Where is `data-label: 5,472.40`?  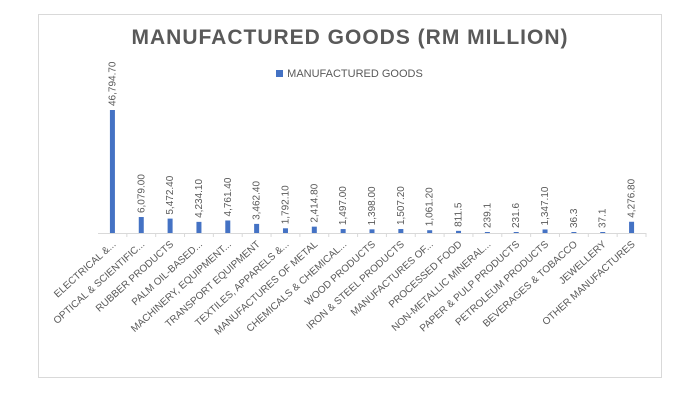 data-label: 5,472.40 is located at coordinates (170, 194).